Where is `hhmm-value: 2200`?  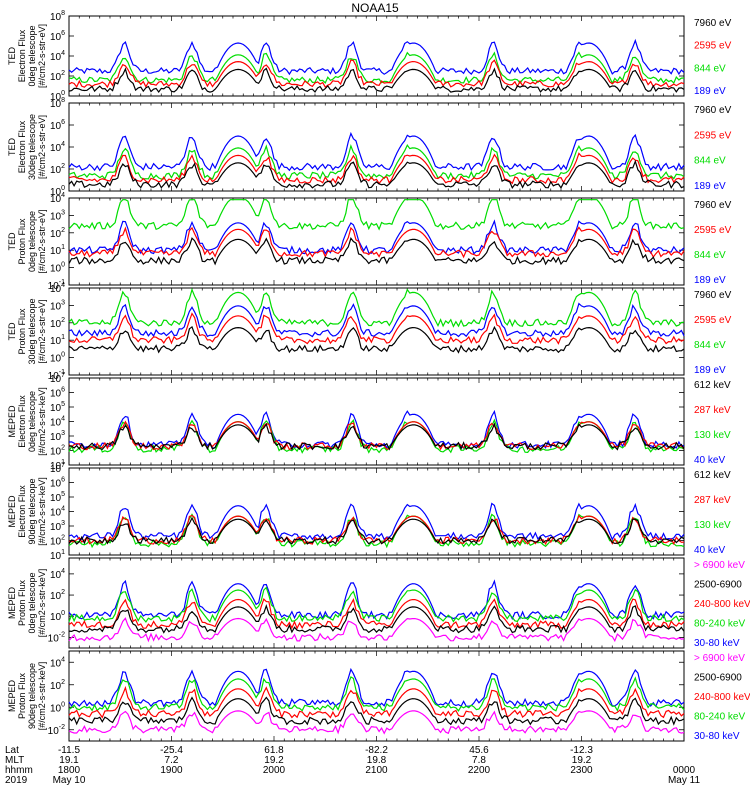 hhmm-value: 2200 is located at coordinates (479, 770).